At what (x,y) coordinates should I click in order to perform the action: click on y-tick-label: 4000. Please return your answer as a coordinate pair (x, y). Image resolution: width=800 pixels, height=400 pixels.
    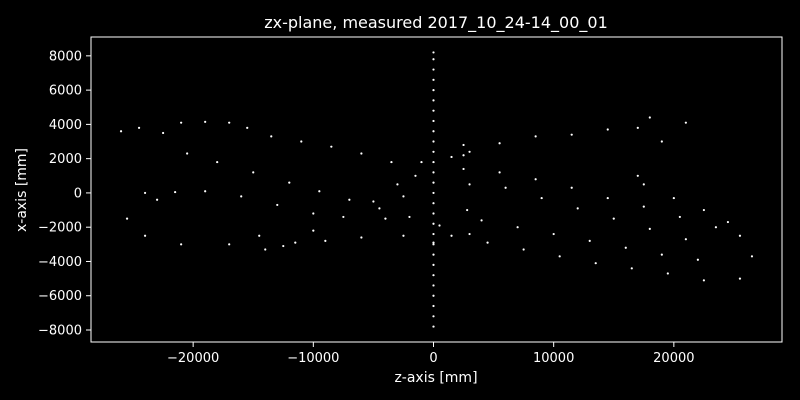
    Looking at the image, I should click on (65, 125).